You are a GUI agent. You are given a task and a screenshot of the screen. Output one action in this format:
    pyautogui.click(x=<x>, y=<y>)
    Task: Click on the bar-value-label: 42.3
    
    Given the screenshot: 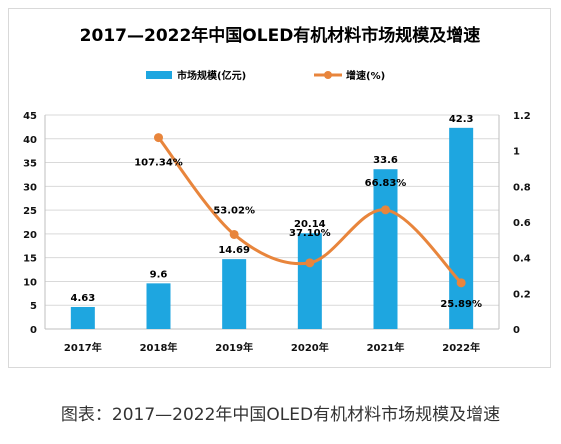 What is the action you would take?
    pyautogui.click(x=461, y=119)
    